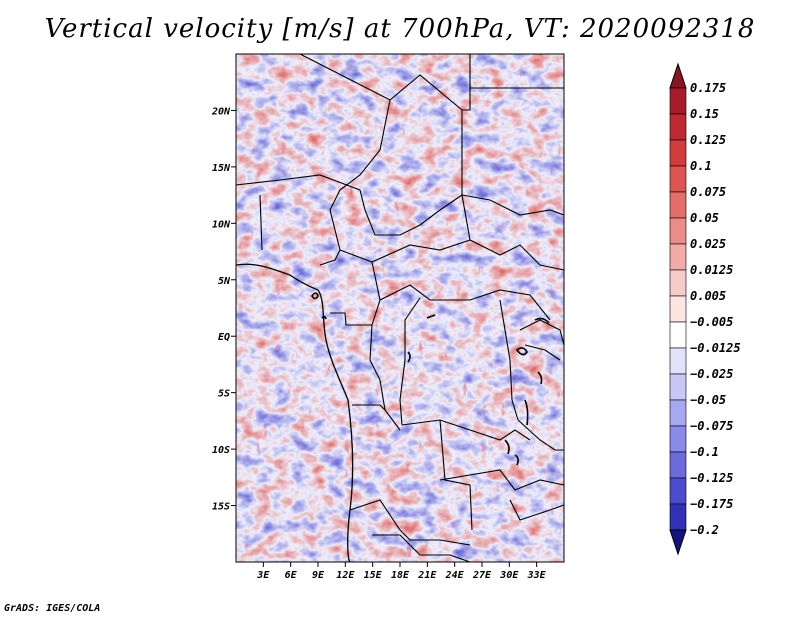  Describe the element at coordinates (221, 224) in the screenshot. I see `lat-tick-label: 10N` at that location.